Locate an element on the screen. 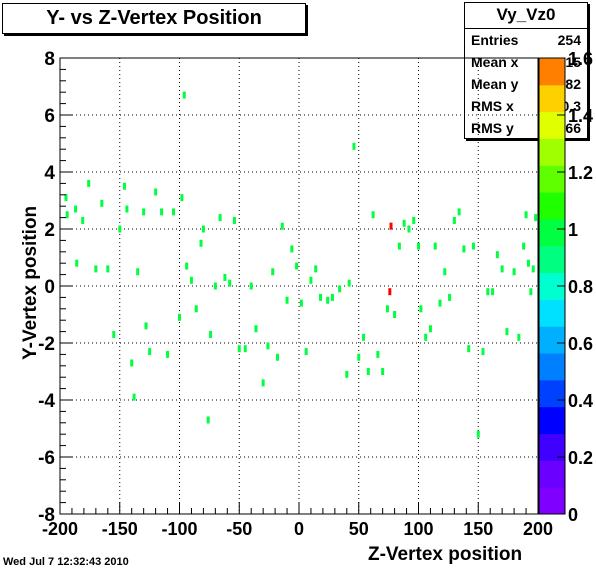  palette-tick-label: 0.8 is located at coordinates (580, 287).